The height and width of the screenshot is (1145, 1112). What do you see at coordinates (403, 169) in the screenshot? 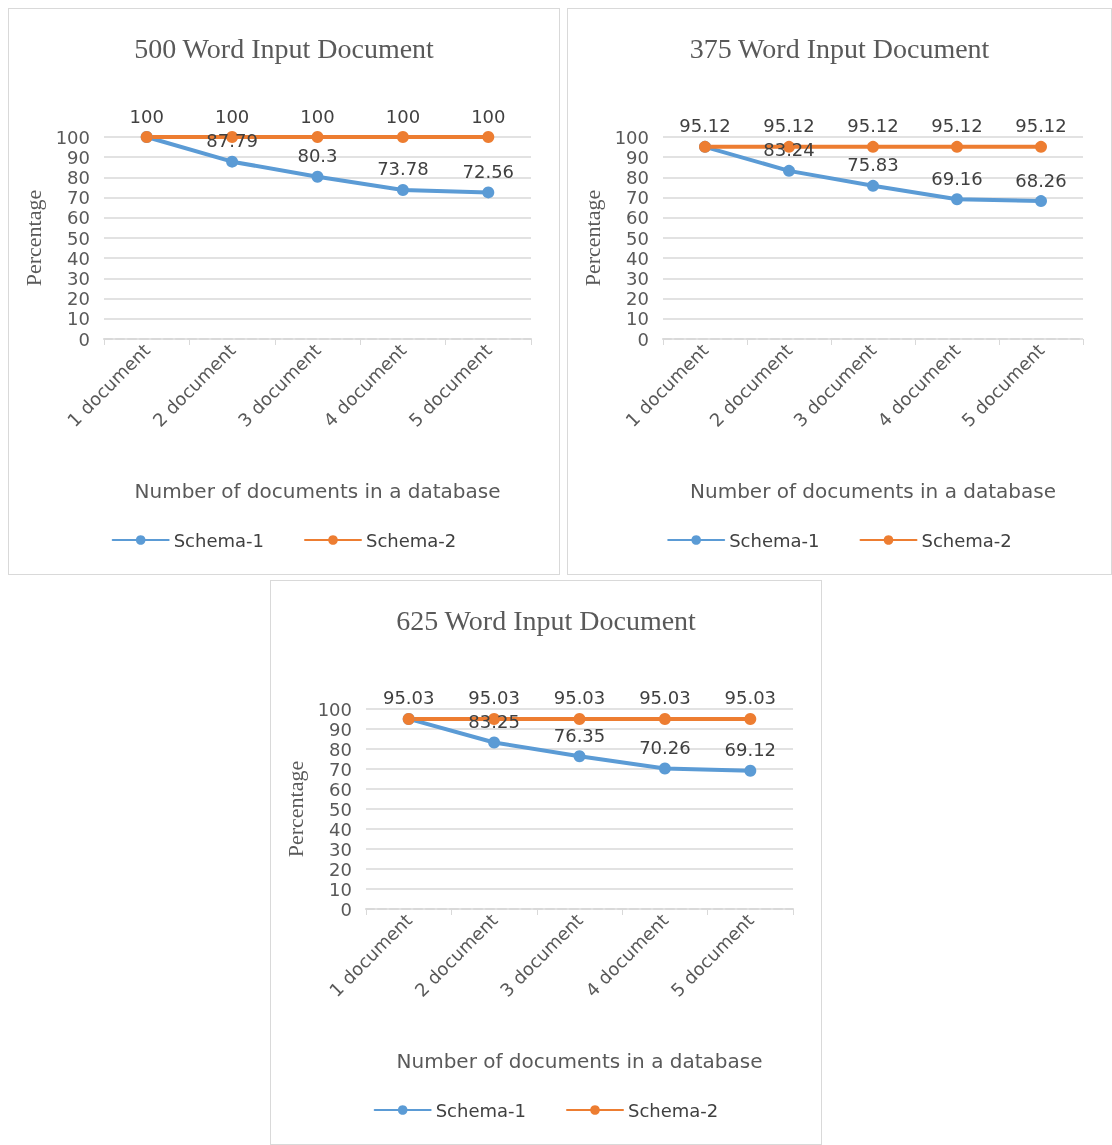
I see `data-label: 73.78` at bounding box center [403, 169].